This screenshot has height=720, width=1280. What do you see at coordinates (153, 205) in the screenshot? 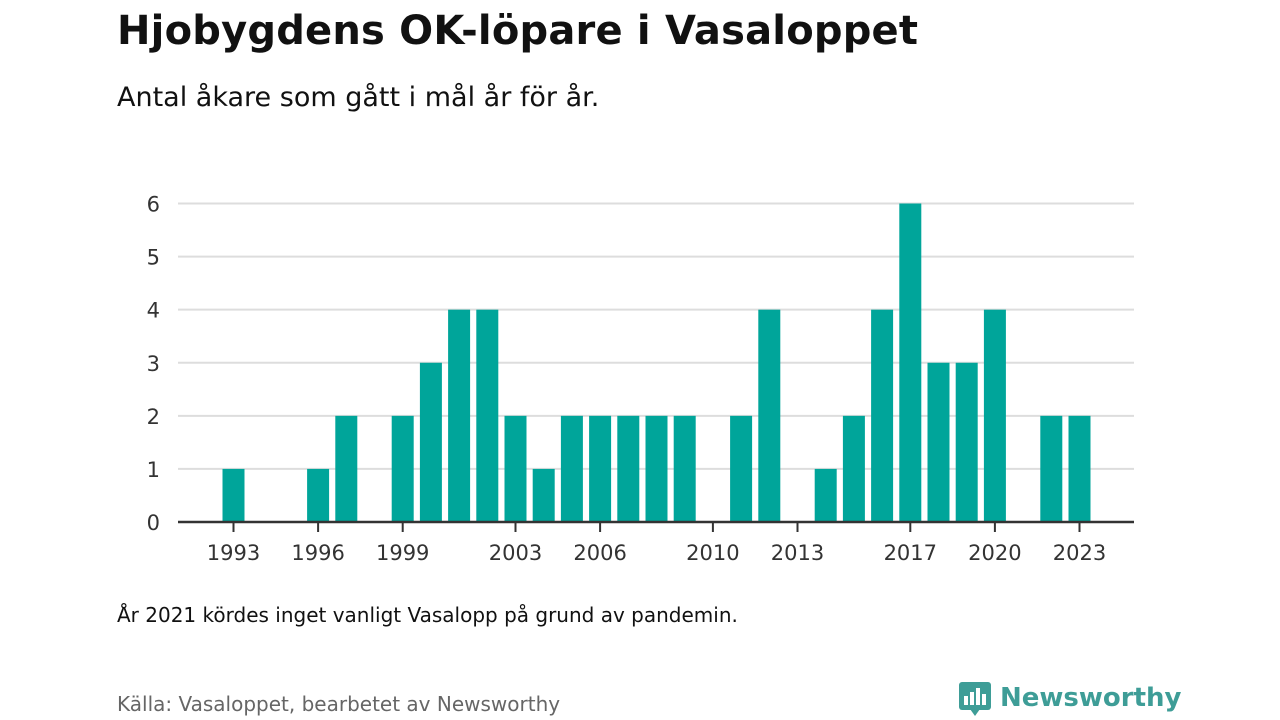
I see `y-tick-label: 6` at bounding box center [153, 205].